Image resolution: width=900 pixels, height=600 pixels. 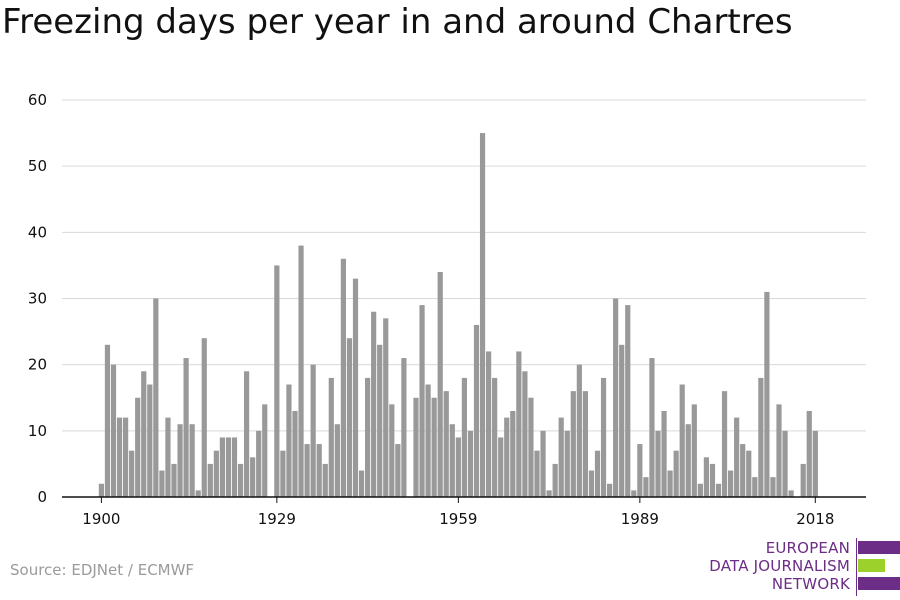 What do you see at coordinates (101, 519) in the screenshot?
I see `x-tick-label: 1900` at bounding box center [101, 519].